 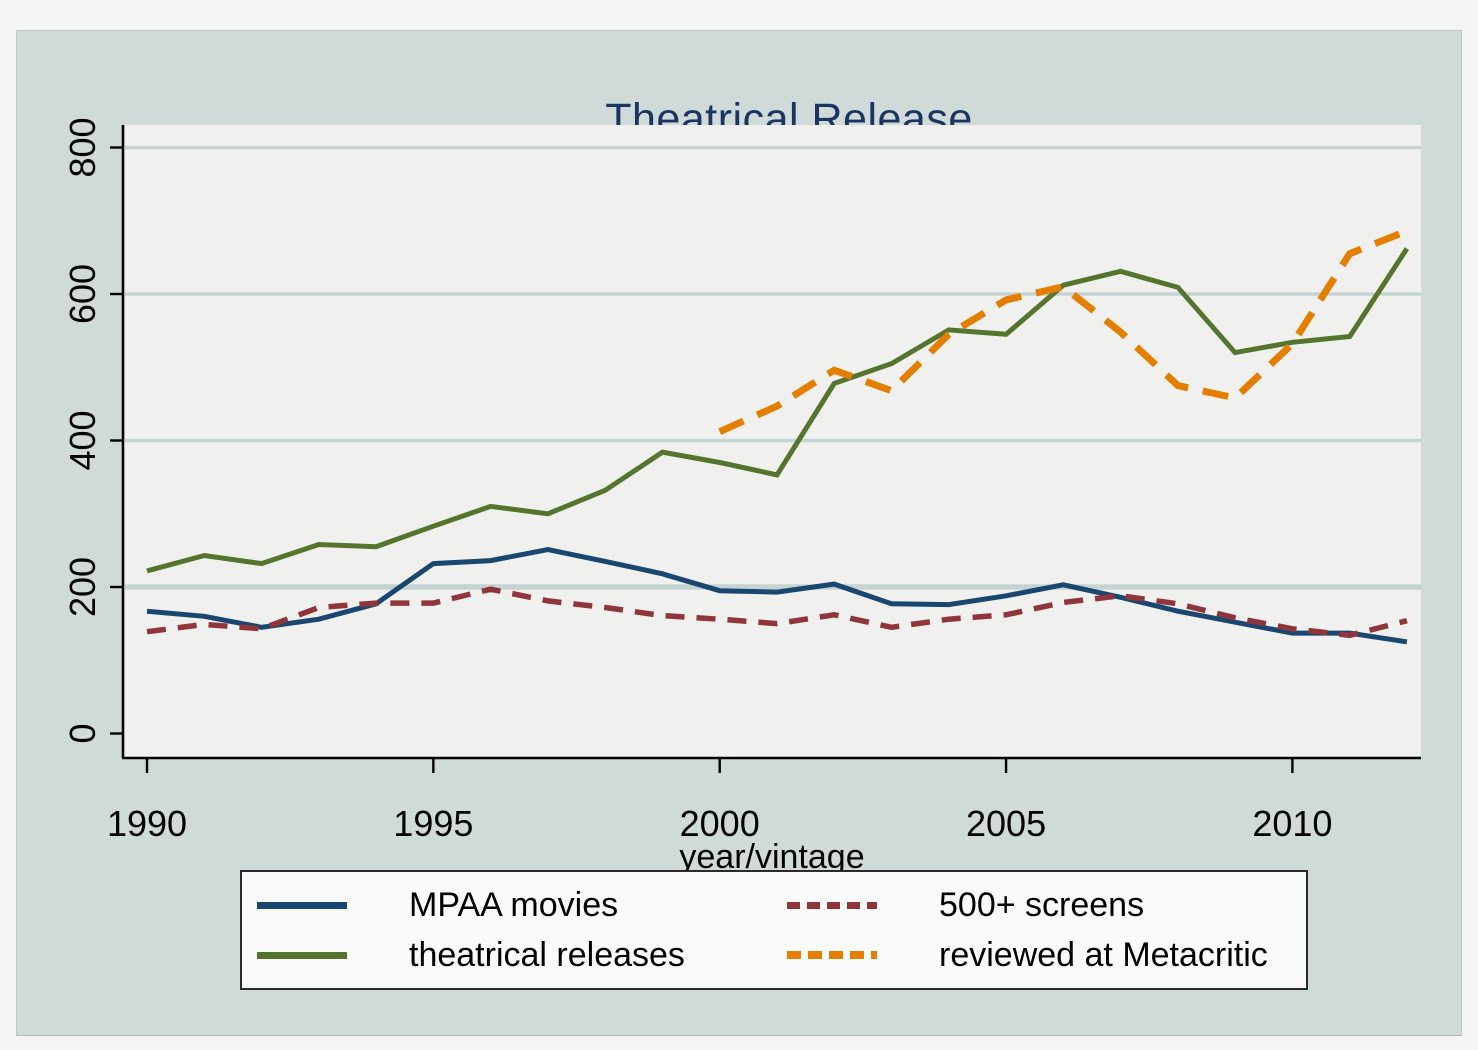 I want to click on series-line-mpaa-movies, so click(x=777, y=596).